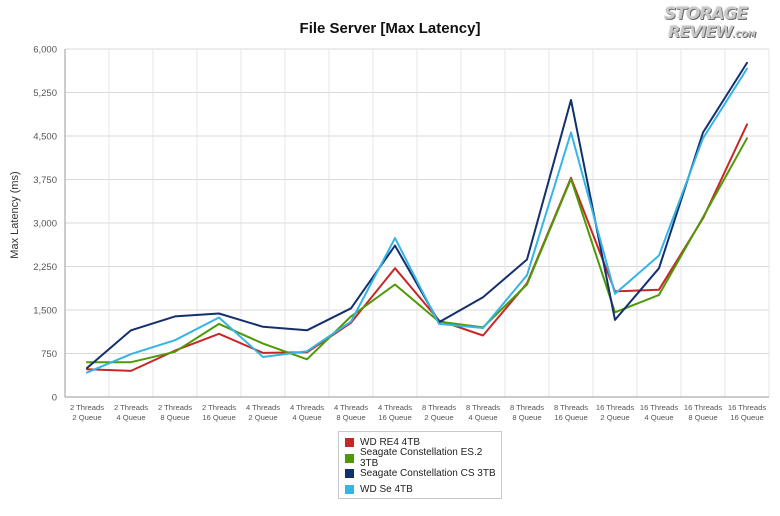 Image resolution: width=780 pixels, height=516 pixels. What do you see at coordinates (744, 34) in the screenshot?
I see `logo-suffix: .COM` at bounding box center [744, 34].